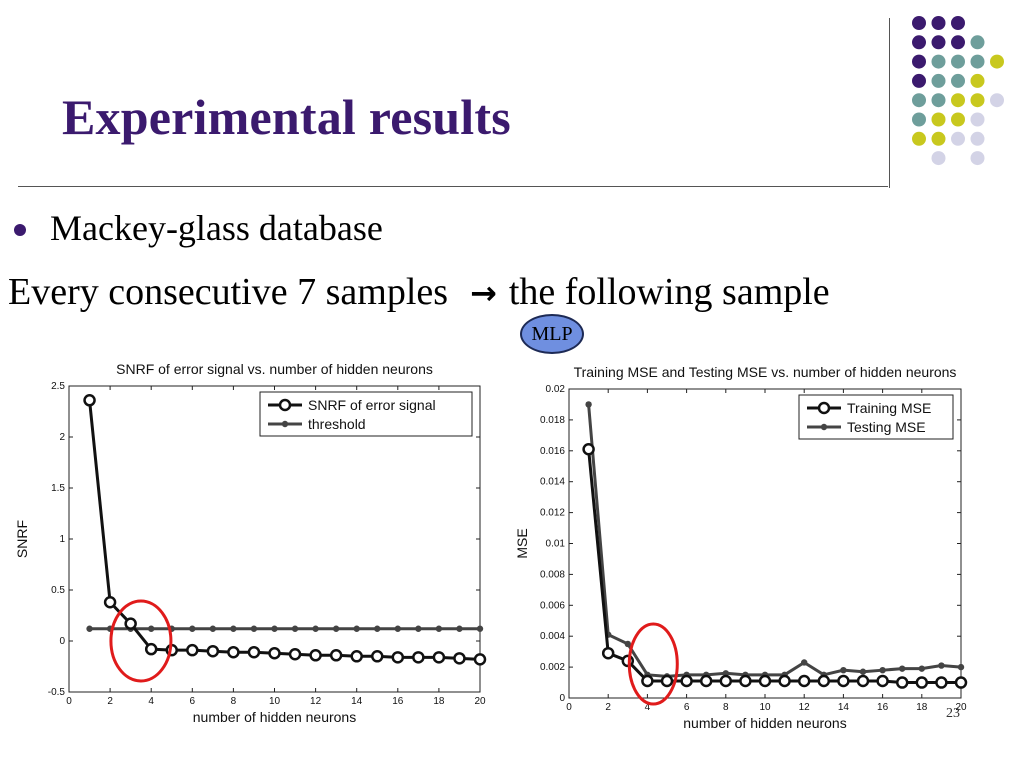 The width and height of the screenshot is (1024, 768). I want to click on mlp-label: MLP, so click(552, 333).